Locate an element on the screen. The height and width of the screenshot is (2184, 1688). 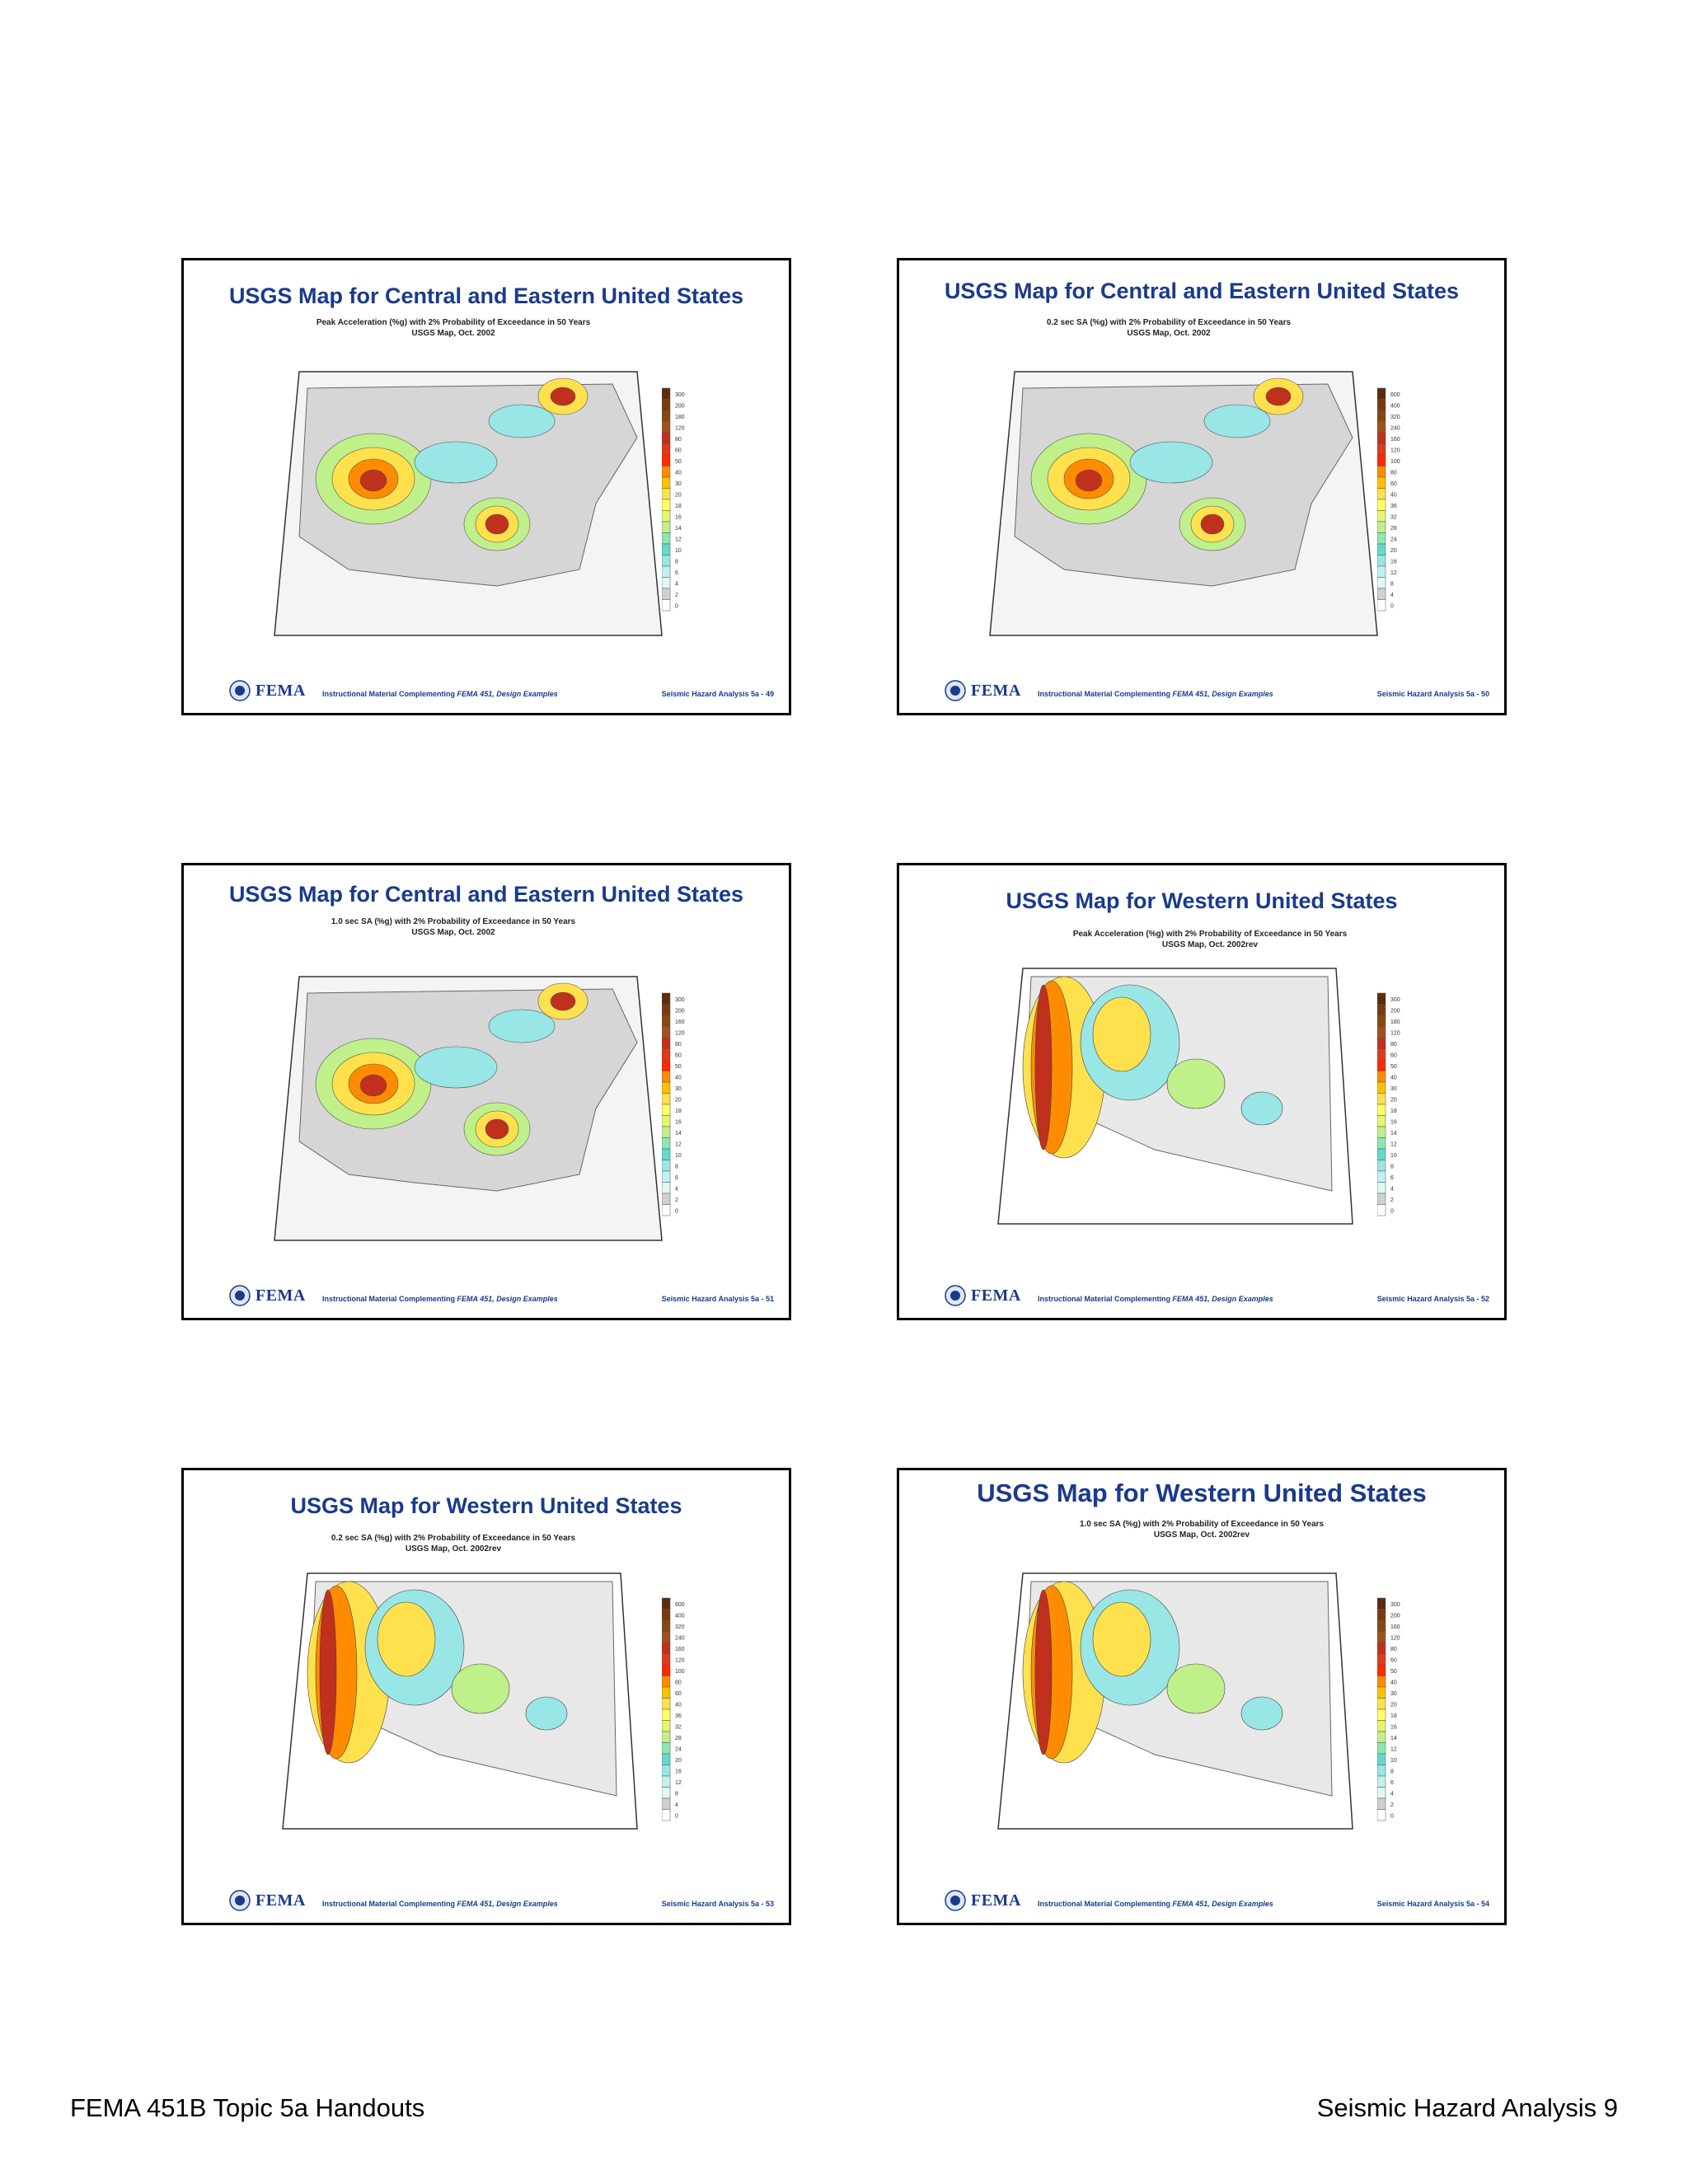
legend-label: 320 is located at coordinates (1395, 417).